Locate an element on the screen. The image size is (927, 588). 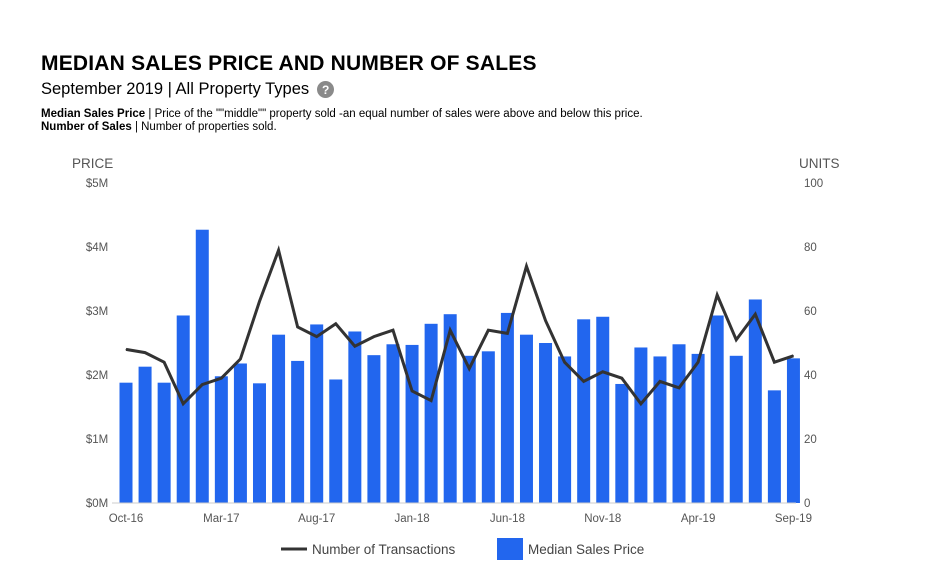
right-axis-title: UNITS is located at coordinates (819, 163).